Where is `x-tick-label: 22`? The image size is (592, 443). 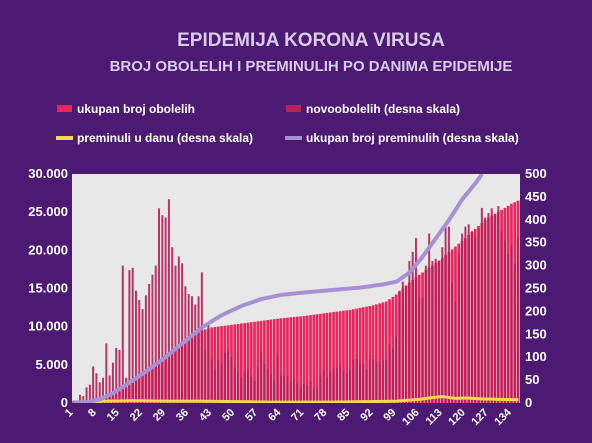 x-tick-label: 22 is located at coordinates (136, 415).